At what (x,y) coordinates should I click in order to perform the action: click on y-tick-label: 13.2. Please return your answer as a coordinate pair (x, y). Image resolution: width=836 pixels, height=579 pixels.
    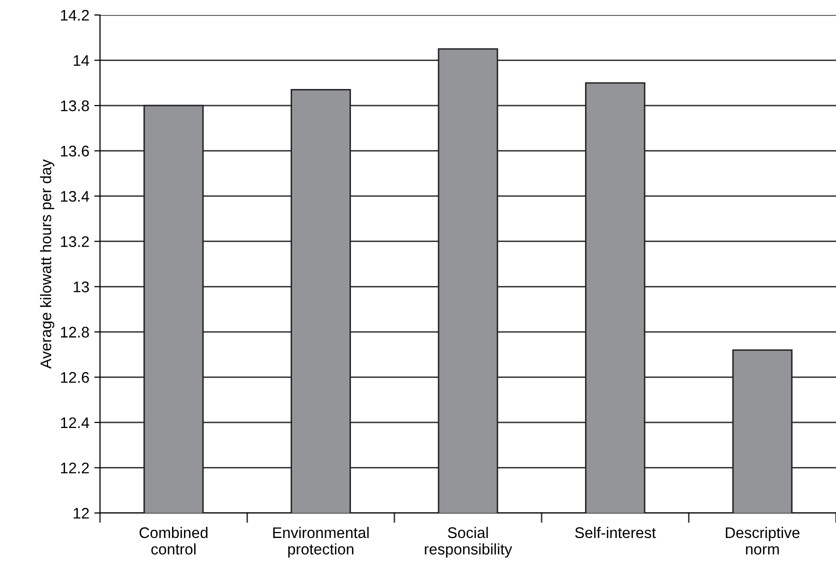
    Looking at the image, I should click on (75, 242).